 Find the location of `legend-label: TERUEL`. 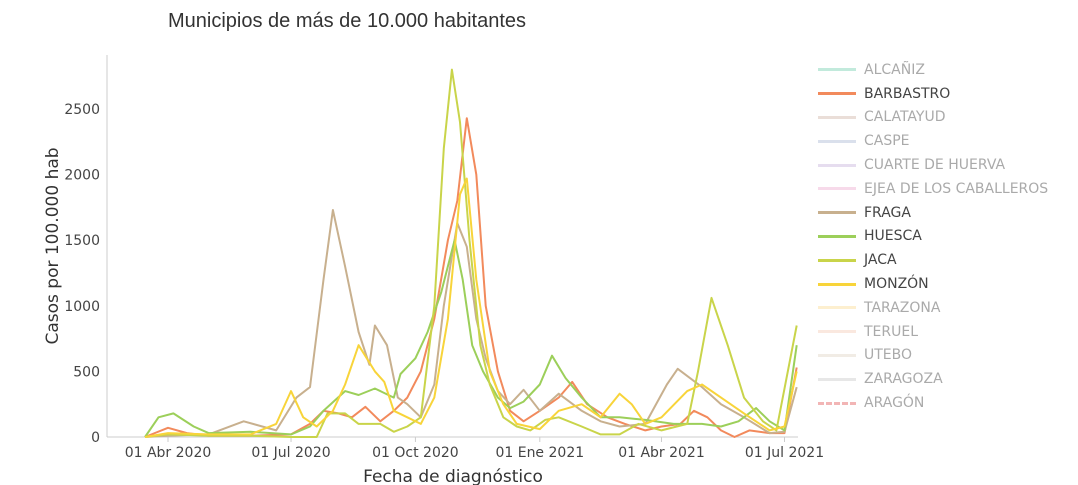

legend-label: TERUEL is located at coordinates (891, 331).